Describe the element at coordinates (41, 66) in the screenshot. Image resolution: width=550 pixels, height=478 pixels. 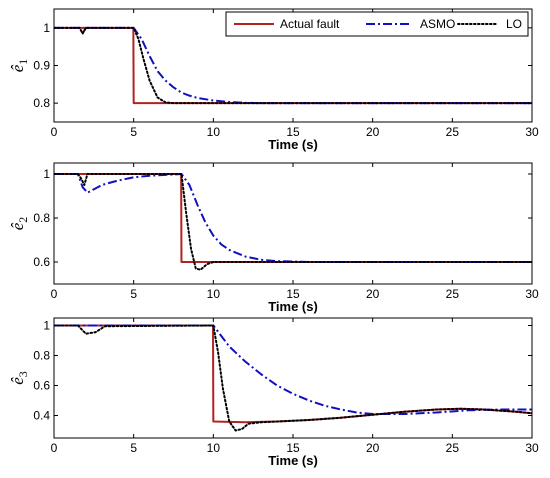
I see `y-tick-label: 0.9` at that location.